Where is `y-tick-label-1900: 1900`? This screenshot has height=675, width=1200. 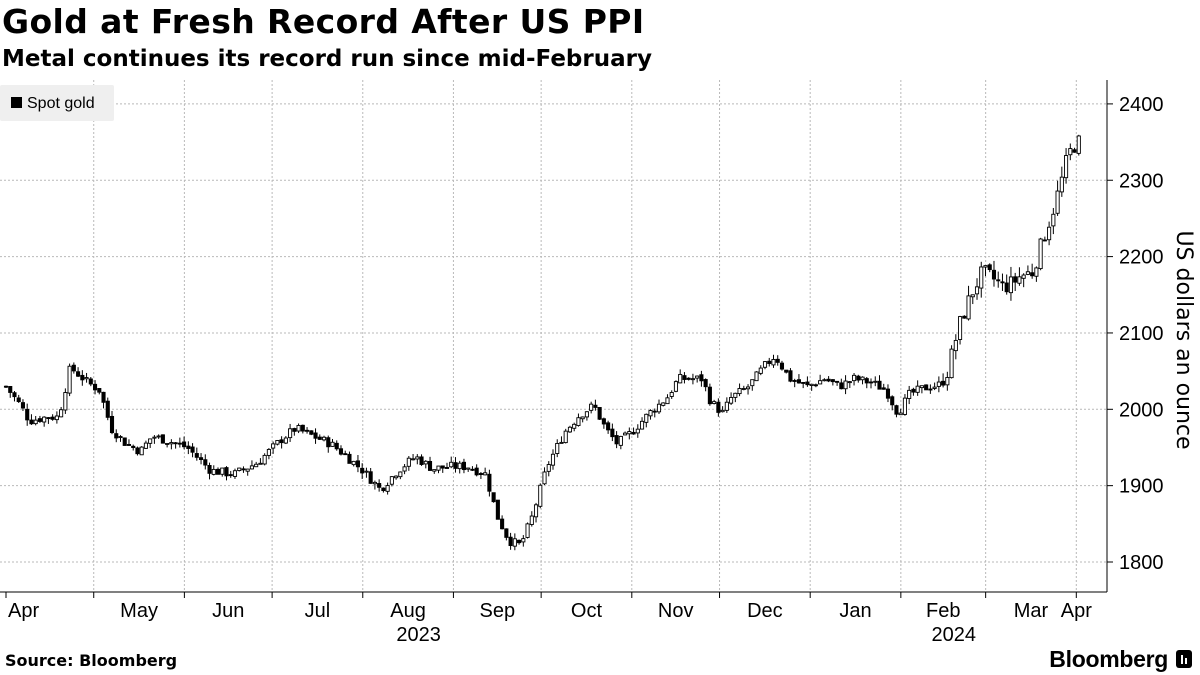
y-tick-label-1900: 1900 is located at coordinates (1141, 487).